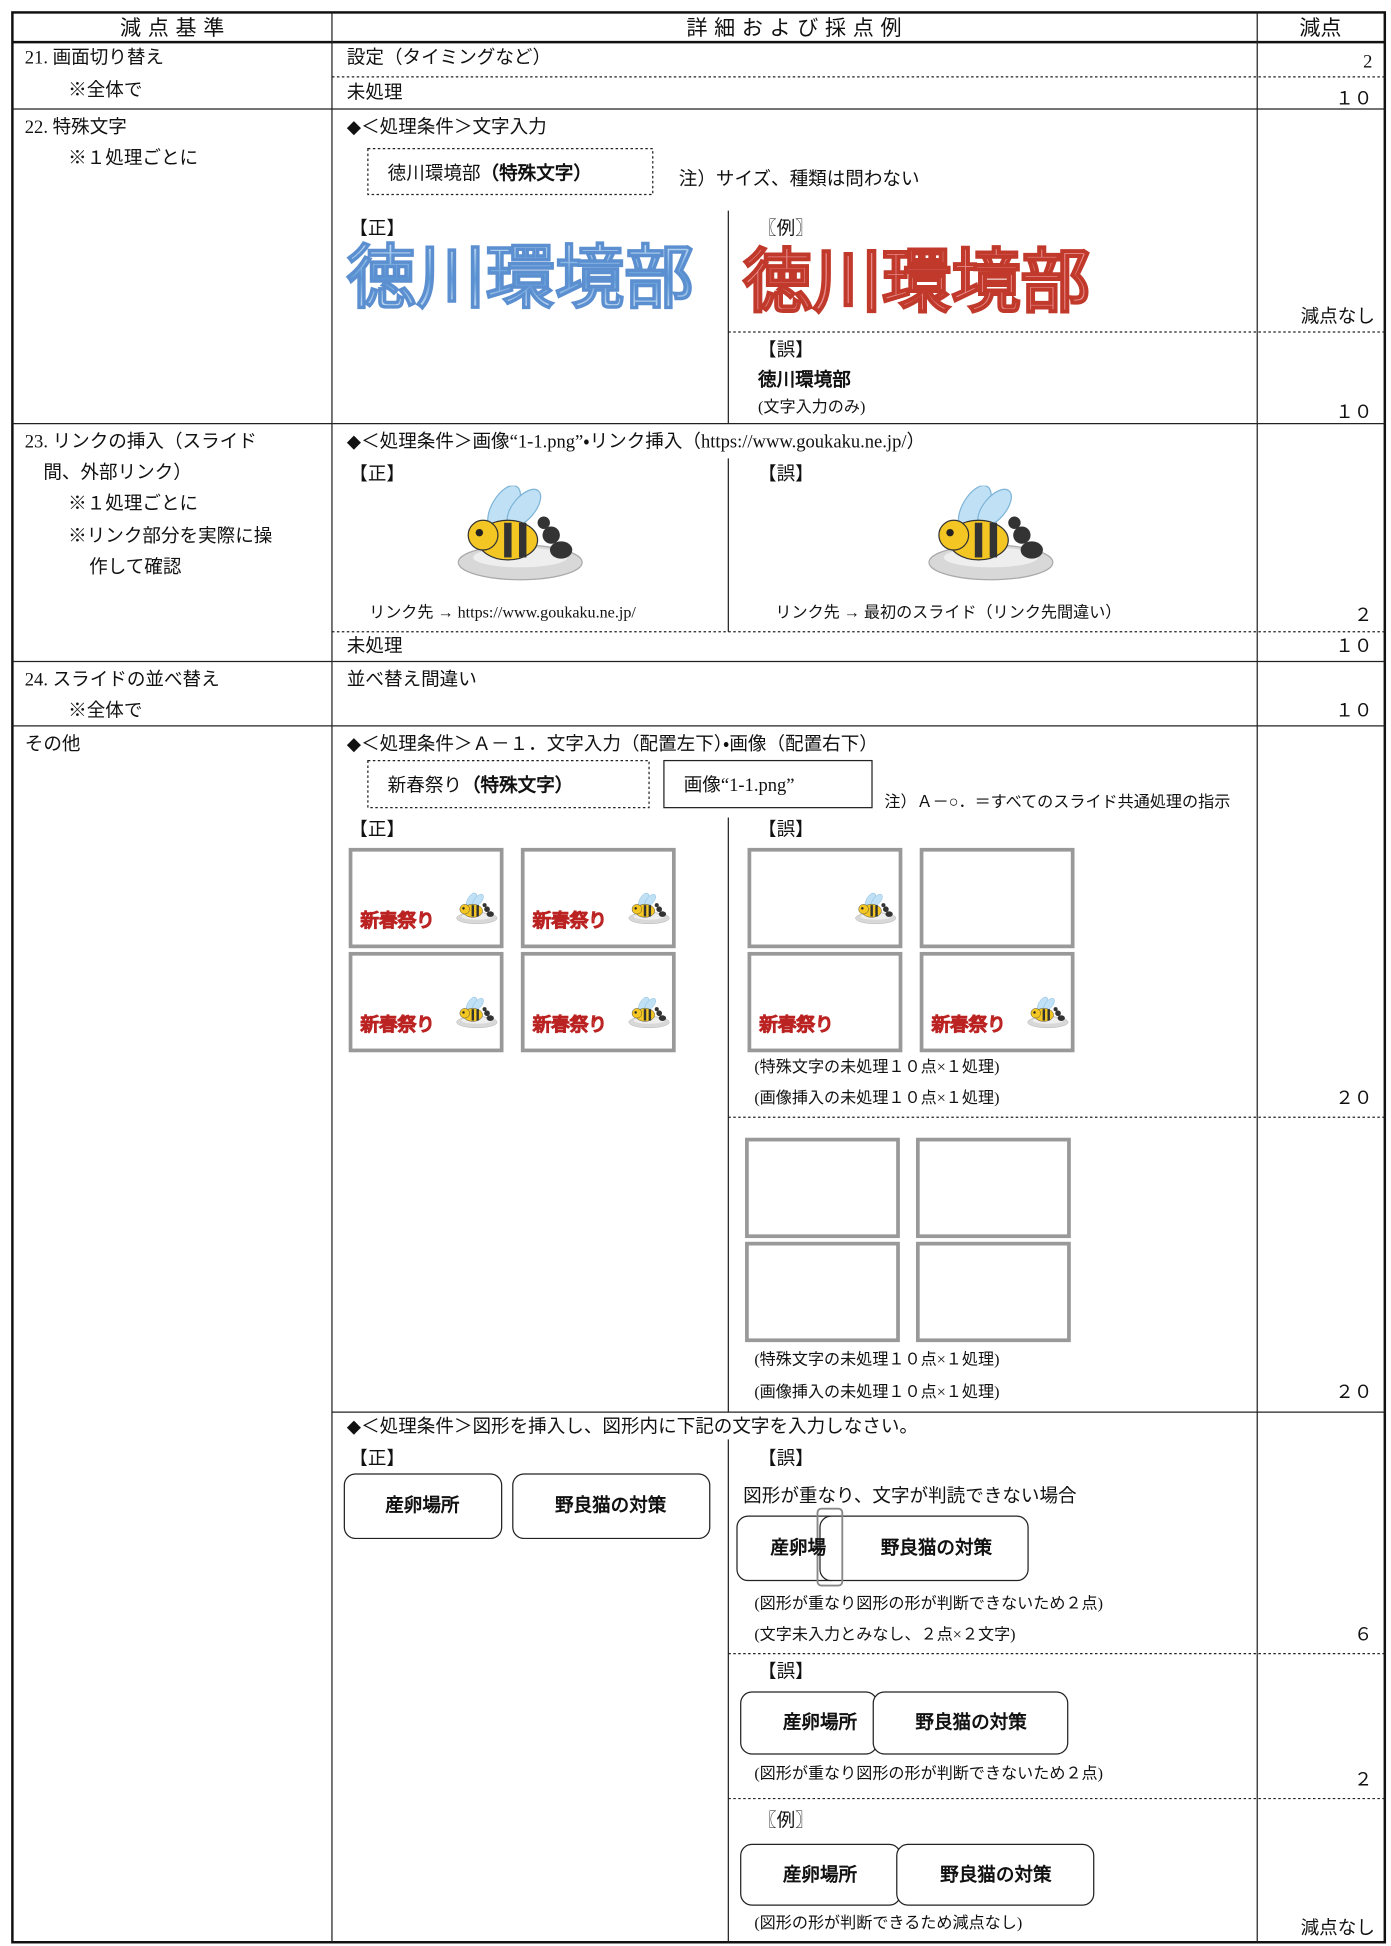  Describe the element at coordinates (122, 680) in the screenshot. I see `criterion: 24. スライドの並べ替え` at that location.